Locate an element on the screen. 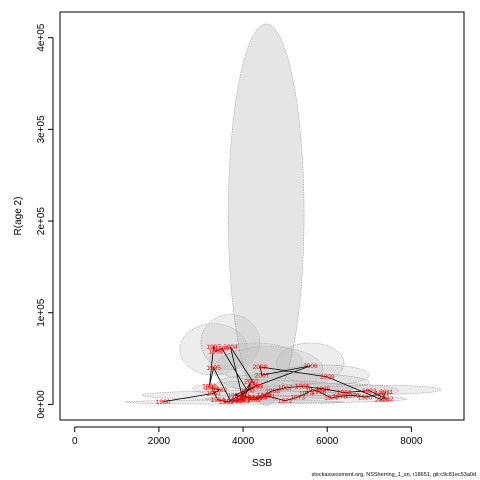  year-point-1979: 1979 is located at coordinates (352, 395).